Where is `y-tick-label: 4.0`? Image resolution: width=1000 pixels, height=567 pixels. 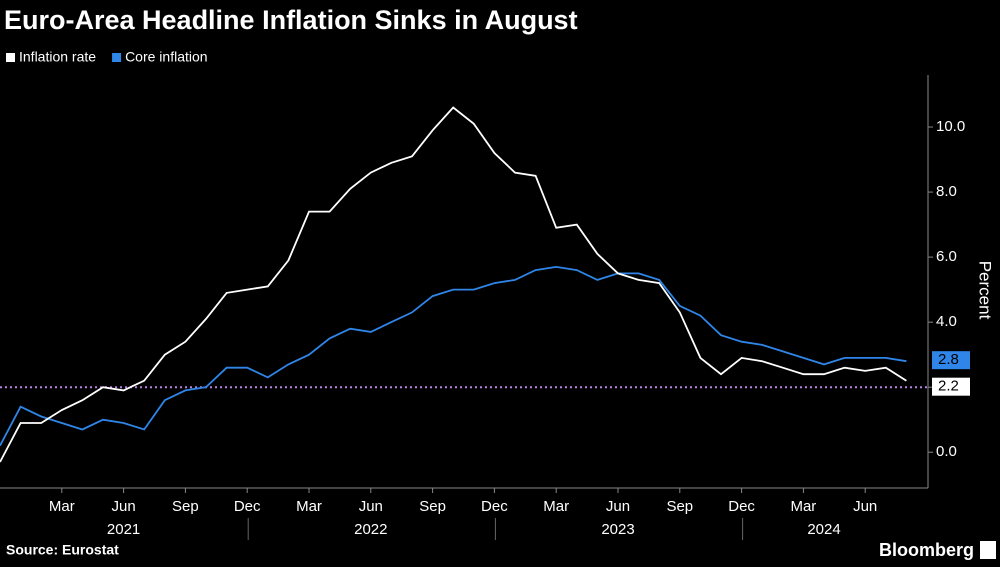 y-tick-label: 4.0 is located at coordinates (946, 321).